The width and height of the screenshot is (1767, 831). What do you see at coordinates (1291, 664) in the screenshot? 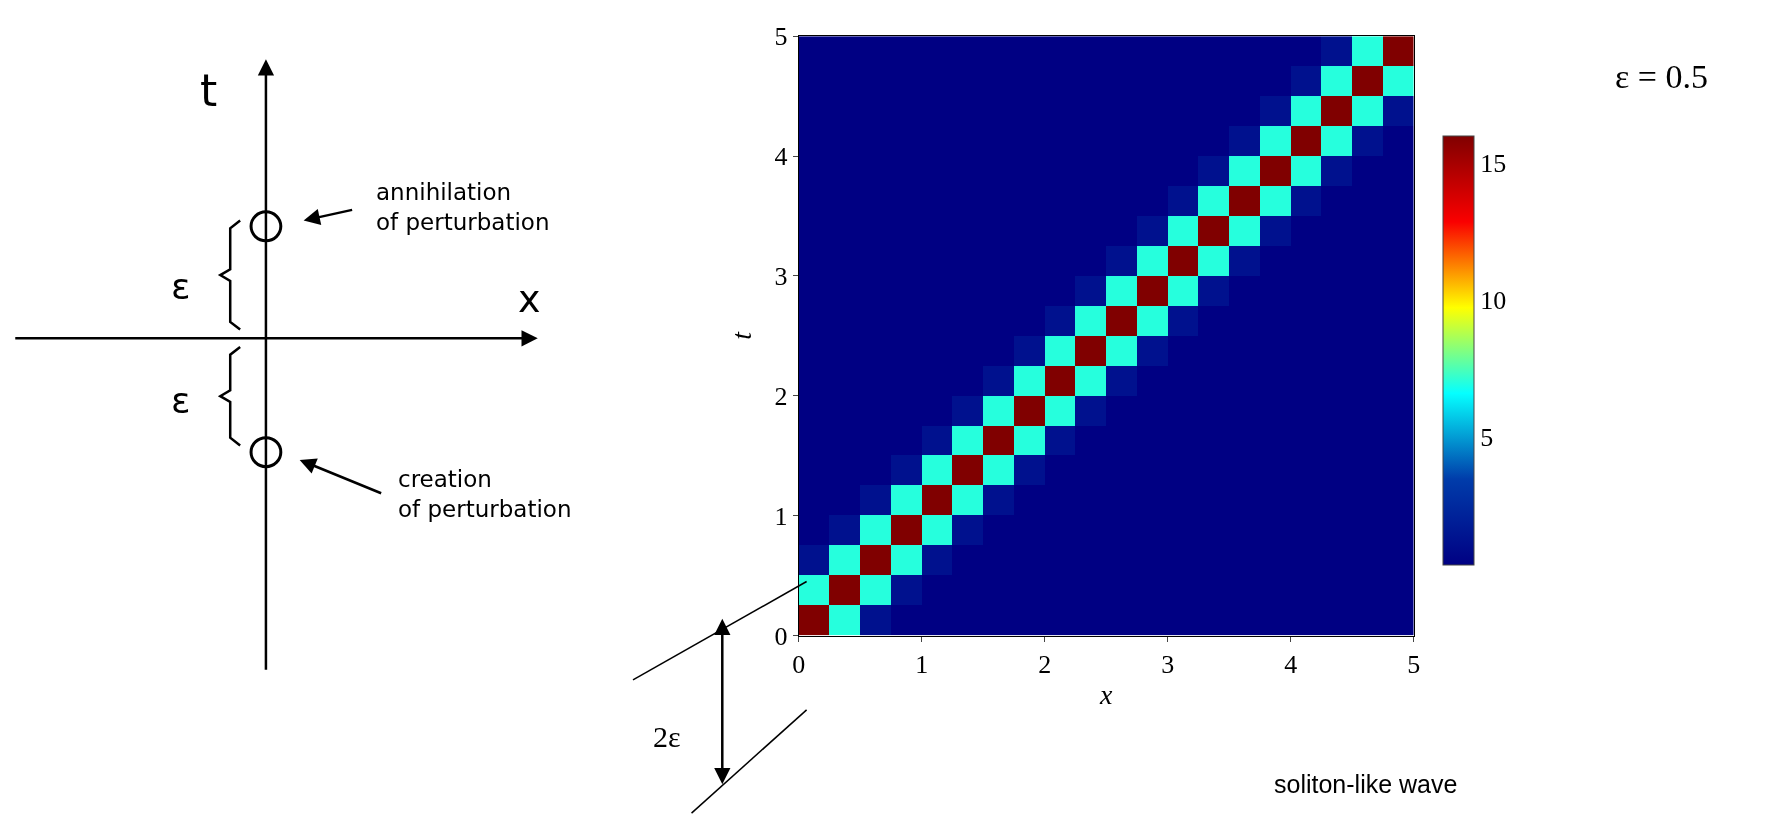
I see `x-tick-label: 4` at bounding box center [1291, 664].